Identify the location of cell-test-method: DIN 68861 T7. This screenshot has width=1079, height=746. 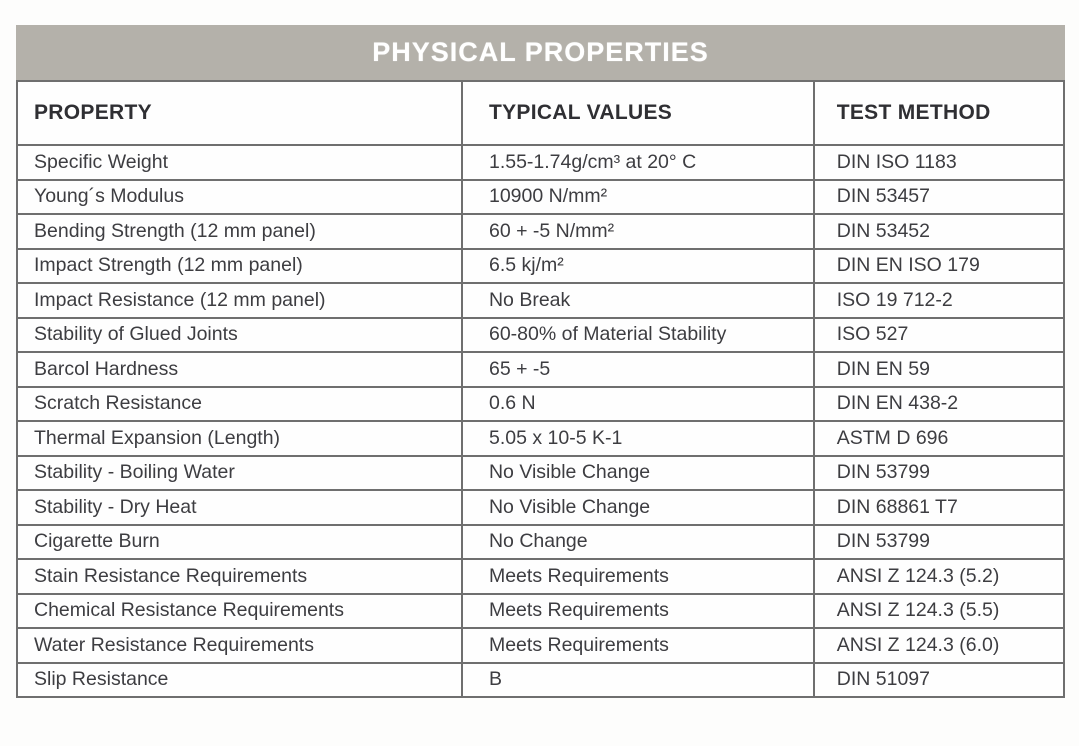
(939, 507).